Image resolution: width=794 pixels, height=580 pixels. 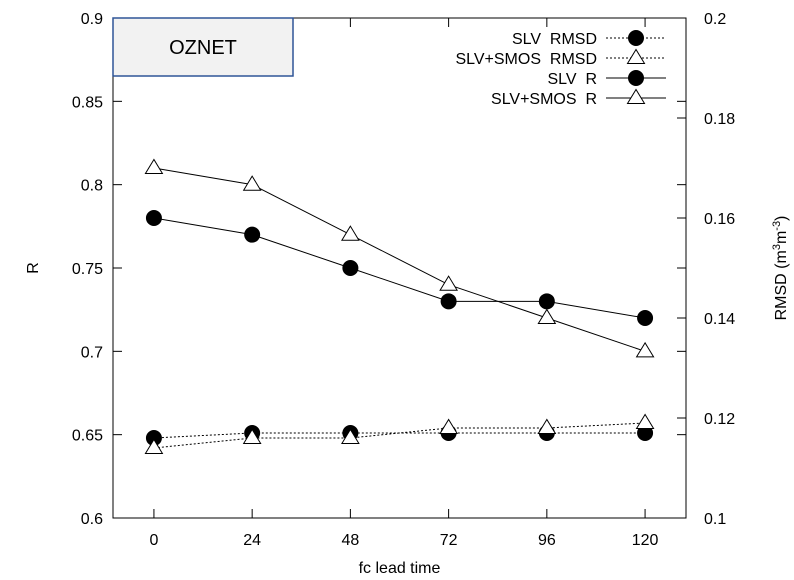 I want to click on legend-item: SLV+SMOS RMSD, so click(x=560, y=58).